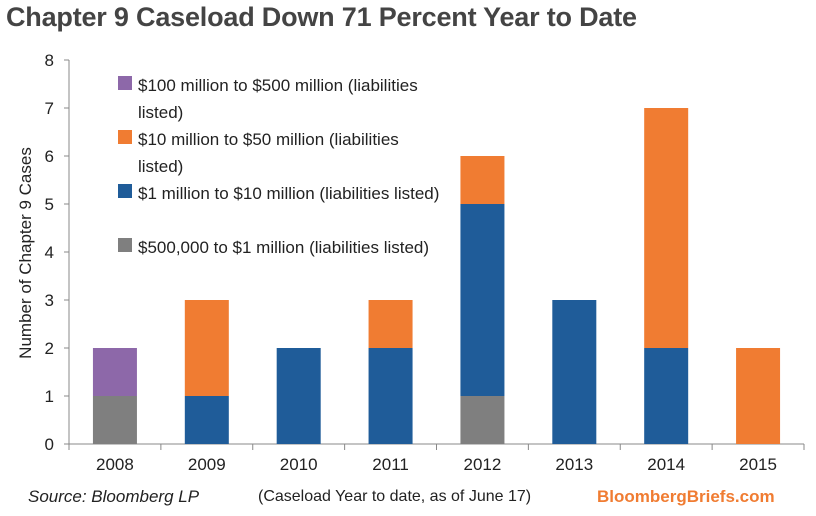 The image size is (816, 516). Describe the element at coordinates (574, 464) in the screenshot. I see `x-tick-label: 2013` at that location.